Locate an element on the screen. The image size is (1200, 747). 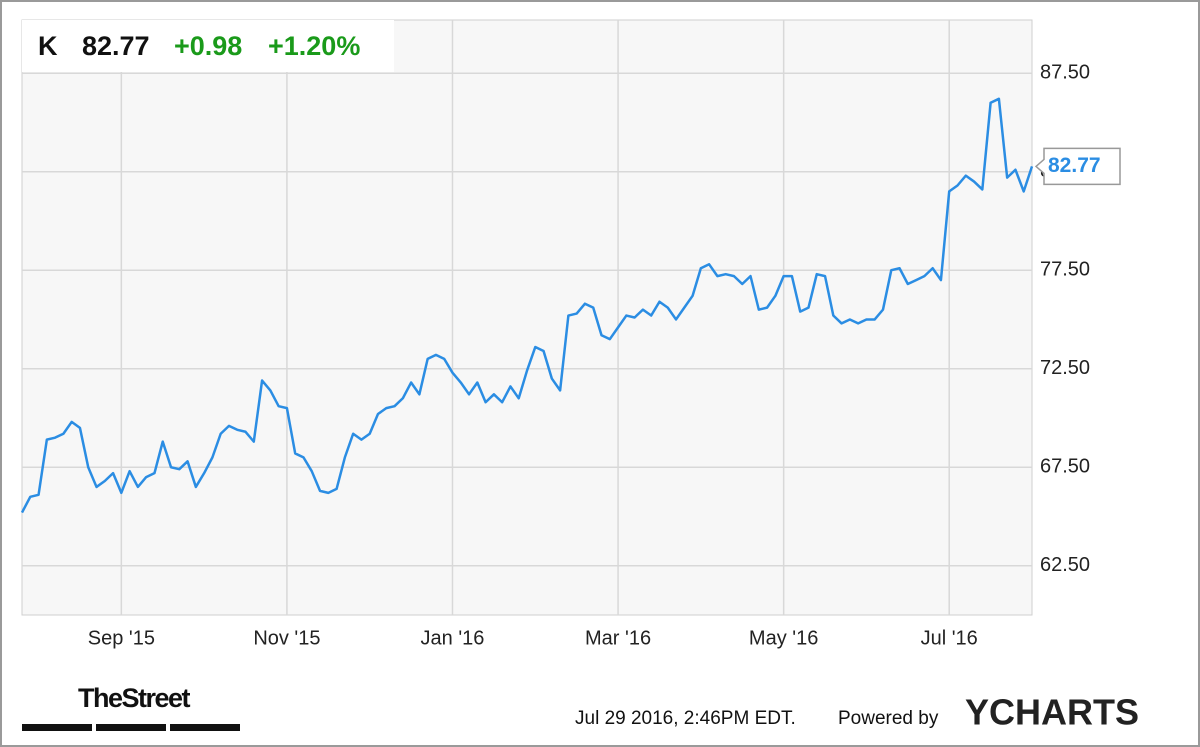
last-value-box is located at coordinates (1077, 166).